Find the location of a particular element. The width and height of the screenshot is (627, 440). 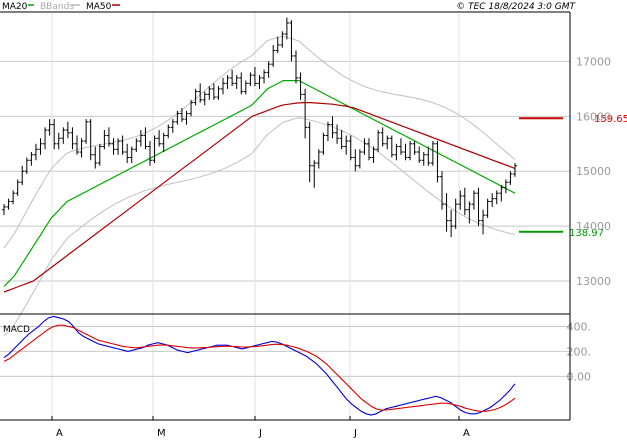

x-tick-label: M is located at coordinates (161, 433).